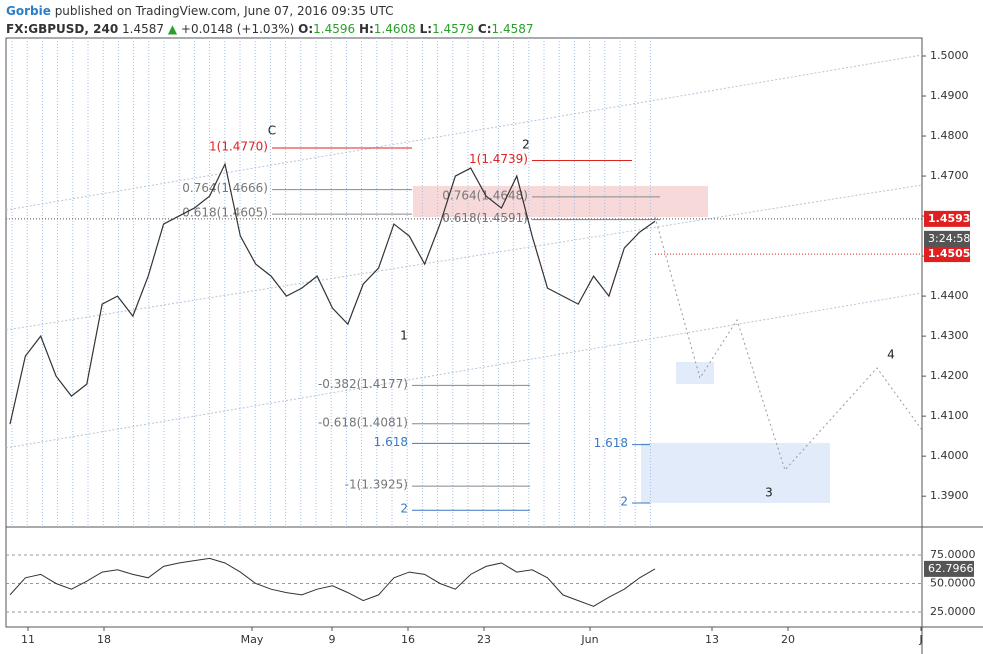 Image resolution: width=983 pixels, height=654 pixels. Describe the element at coordinates (498, 159) in the screenshot. I see `fib-label: 1(1.4739)` at that location.